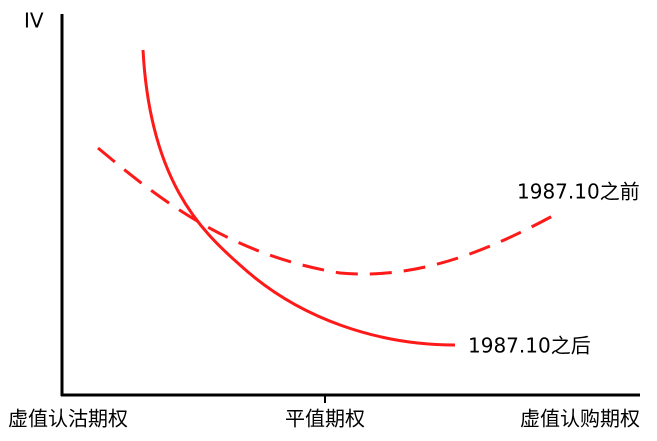 The image size is (657, 441). What do you see at coordinates (325, 419) in the screenshot?
I see `x-label: 平值期权` at bounding box center [325, 419].